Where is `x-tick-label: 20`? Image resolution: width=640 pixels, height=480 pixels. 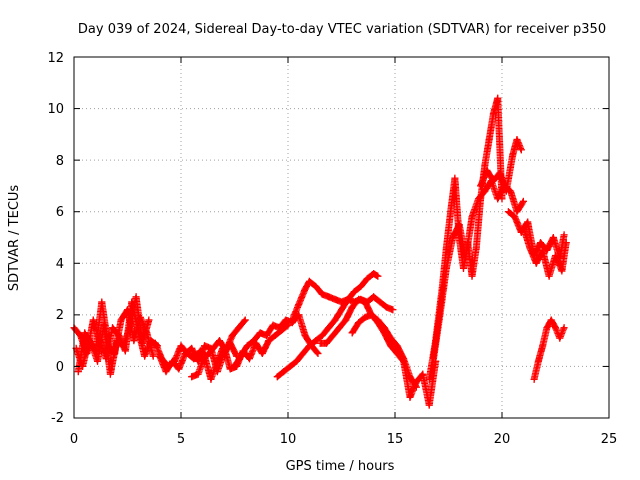 x-tick-label: 20 is located at coordinates (502, 439).